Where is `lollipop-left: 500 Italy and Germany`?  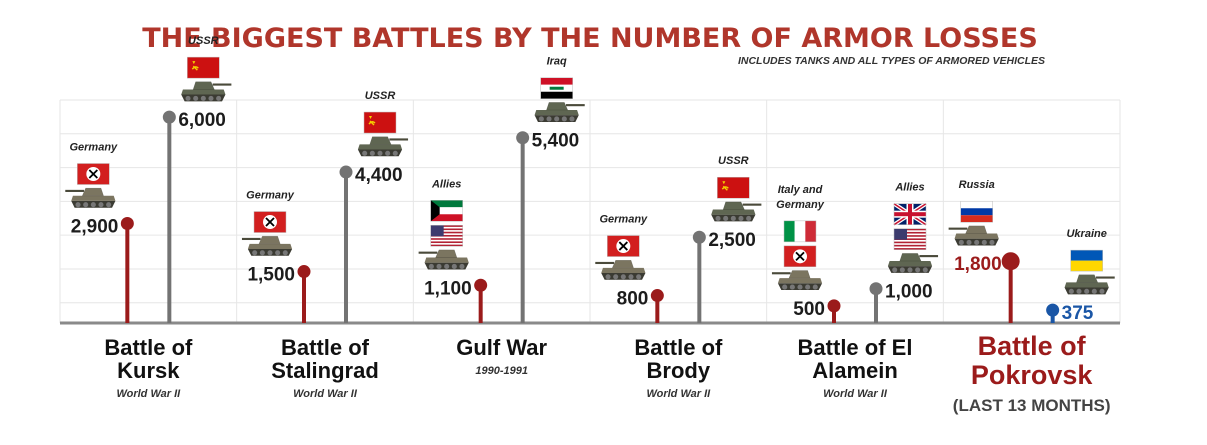
lollipop-left: 500 Italy and Germany is located at coordinates (806, 253).